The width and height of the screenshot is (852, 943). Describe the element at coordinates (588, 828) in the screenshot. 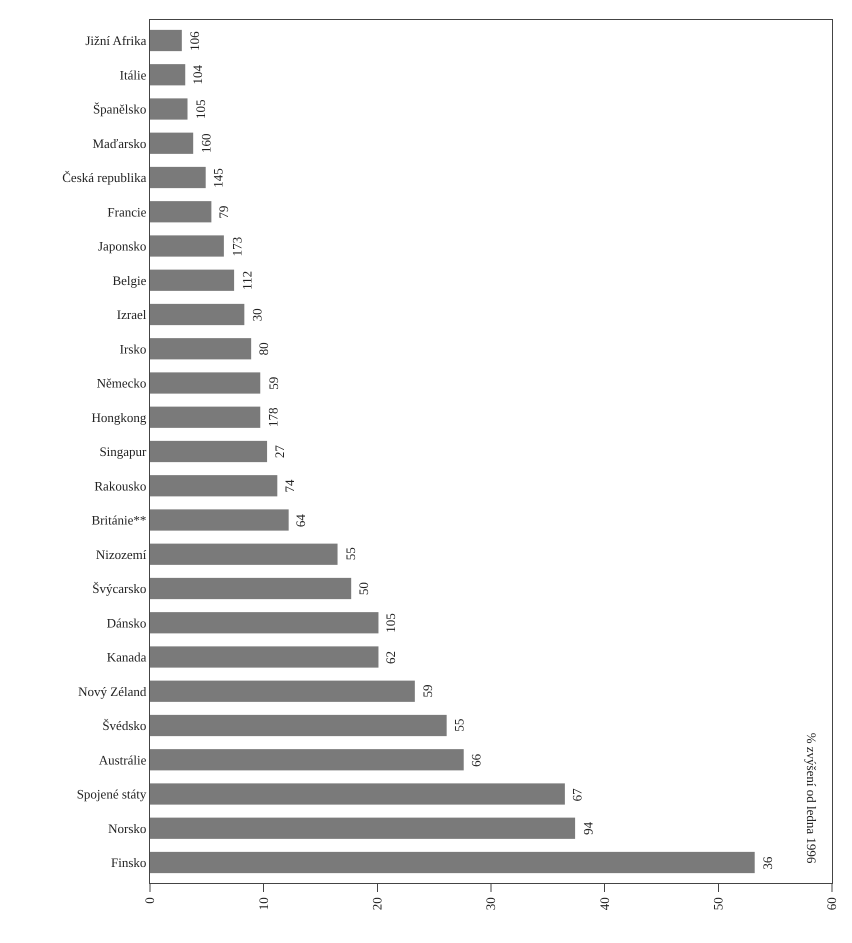

I see `annotation: 94` at that location.